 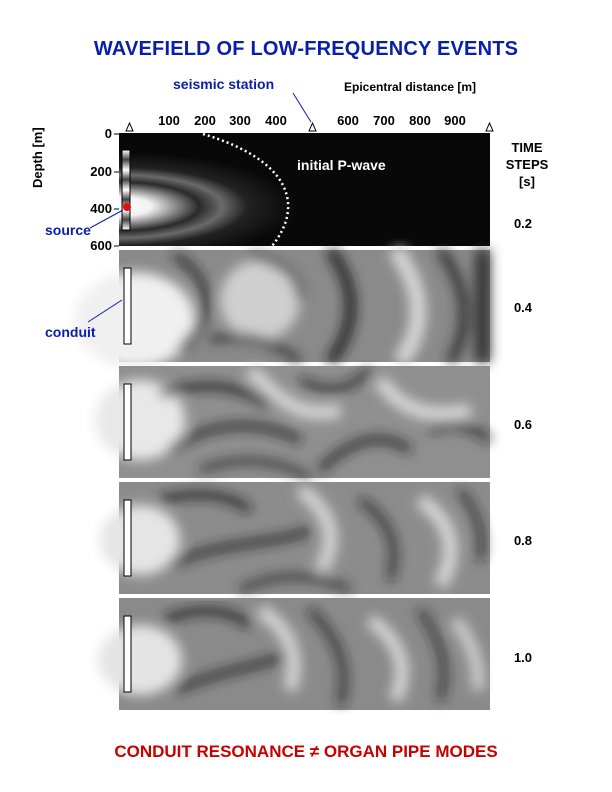 I want to click on x-tick-label: 300, so click(x=240, y=120).